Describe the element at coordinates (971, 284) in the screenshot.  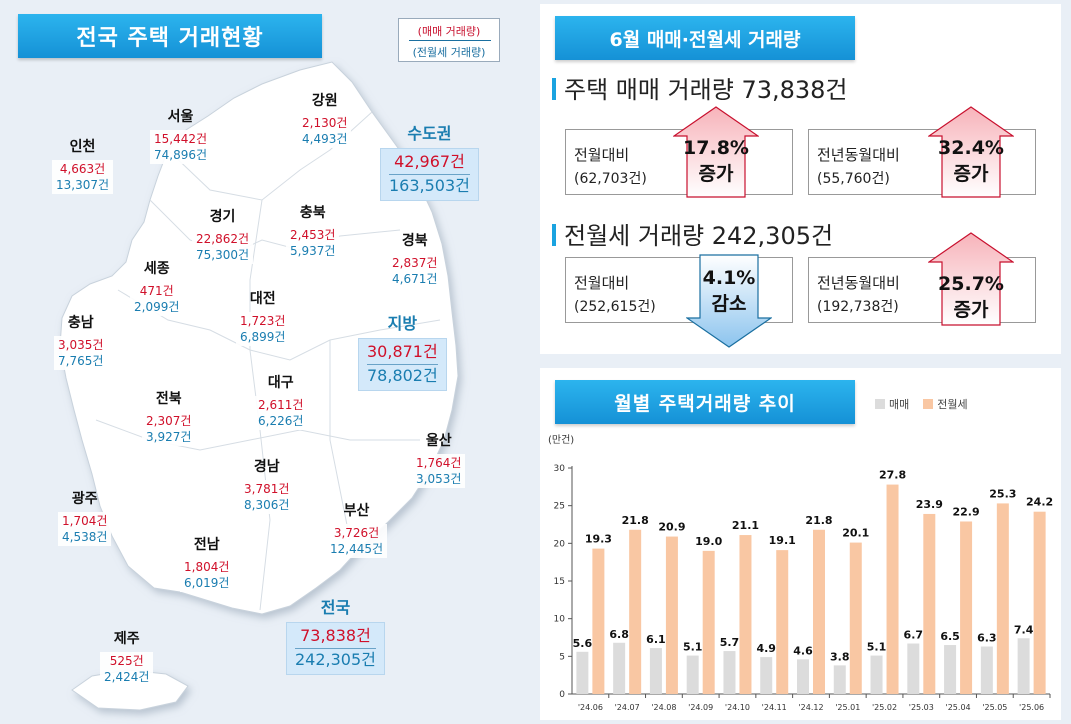
I see `stat-pct: 25.7%` at that location.